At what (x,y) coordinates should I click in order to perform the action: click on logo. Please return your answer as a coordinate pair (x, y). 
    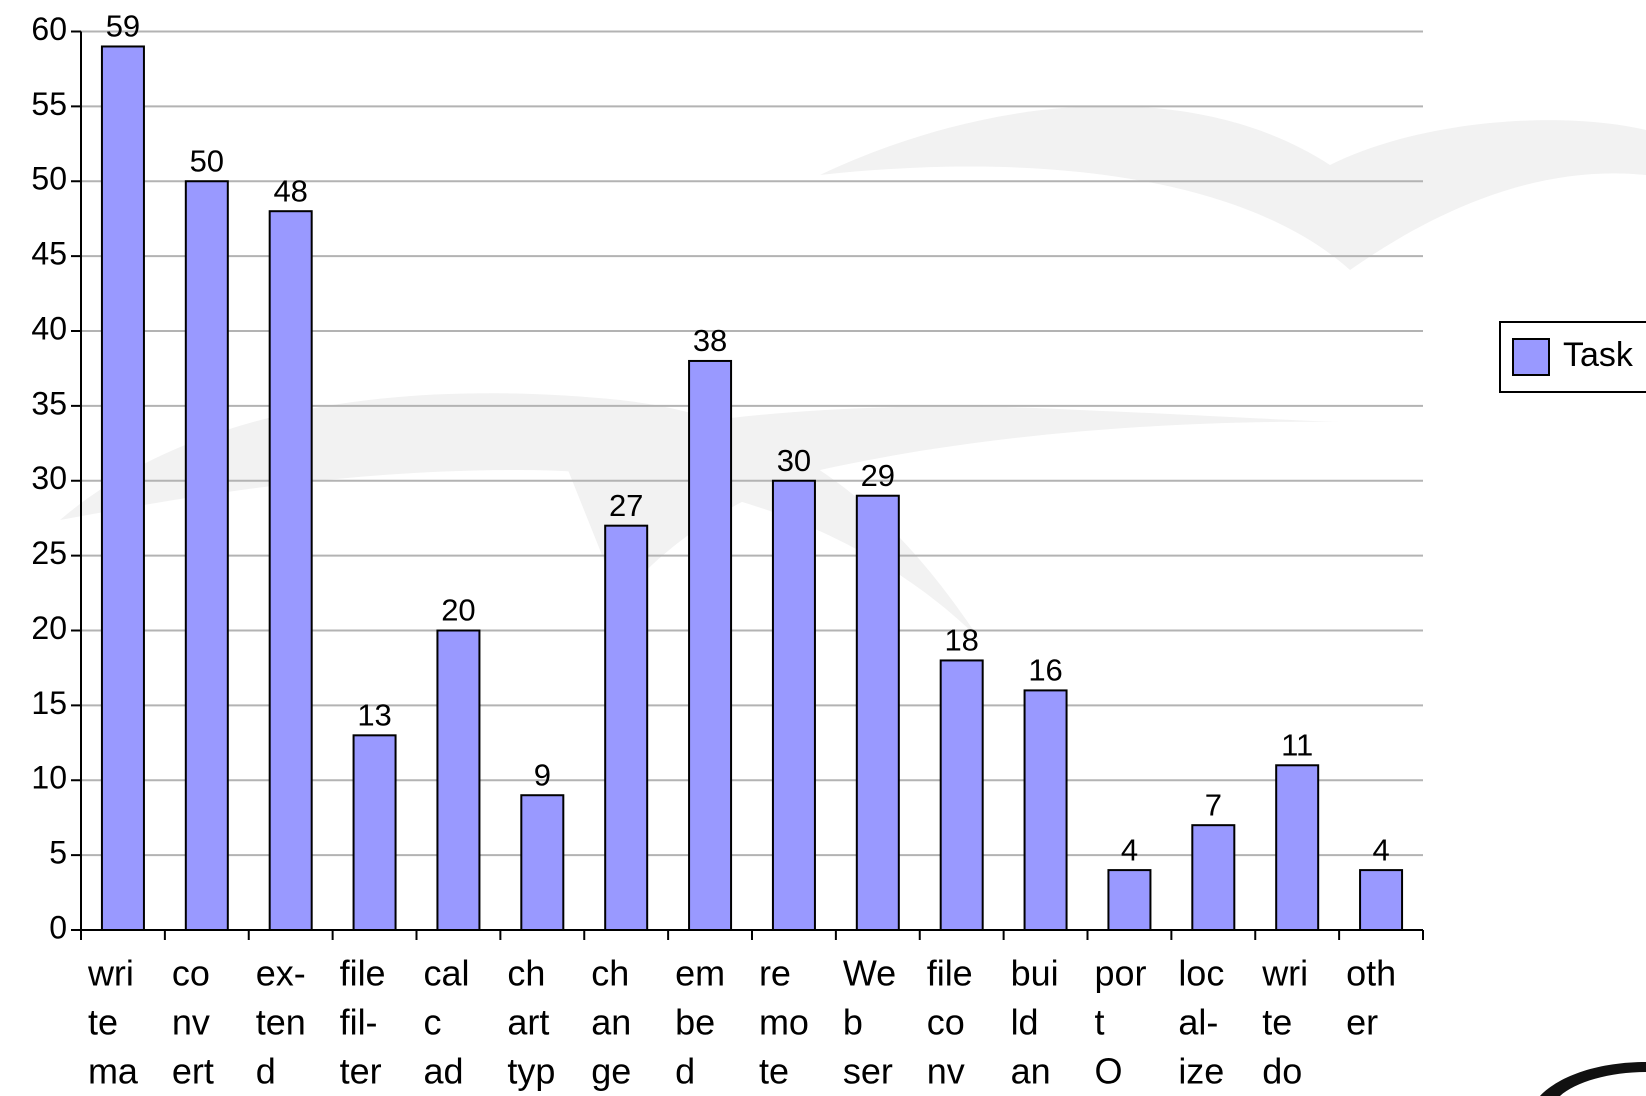
    Looking at the image, I should click on (1593, 1079).